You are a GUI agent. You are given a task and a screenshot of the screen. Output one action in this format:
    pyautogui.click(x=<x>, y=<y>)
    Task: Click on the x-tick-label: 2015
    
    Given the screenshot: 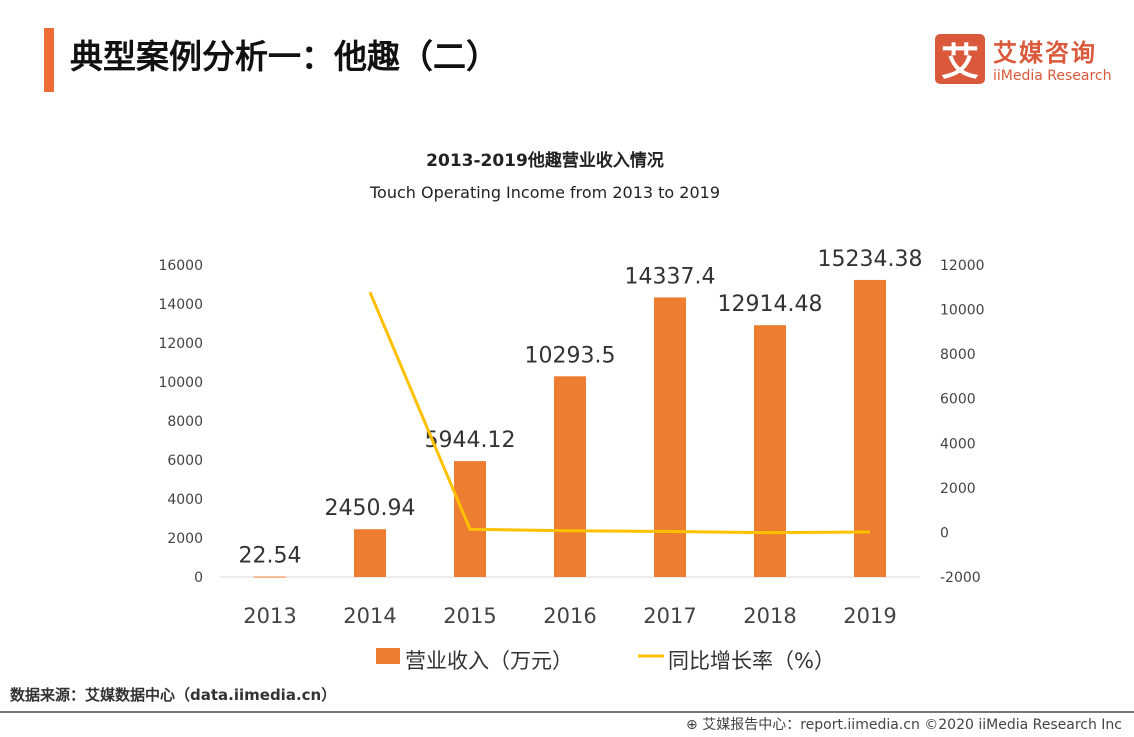 What is the action you would take?
    pyautogui.click(x=469, y=616)
    